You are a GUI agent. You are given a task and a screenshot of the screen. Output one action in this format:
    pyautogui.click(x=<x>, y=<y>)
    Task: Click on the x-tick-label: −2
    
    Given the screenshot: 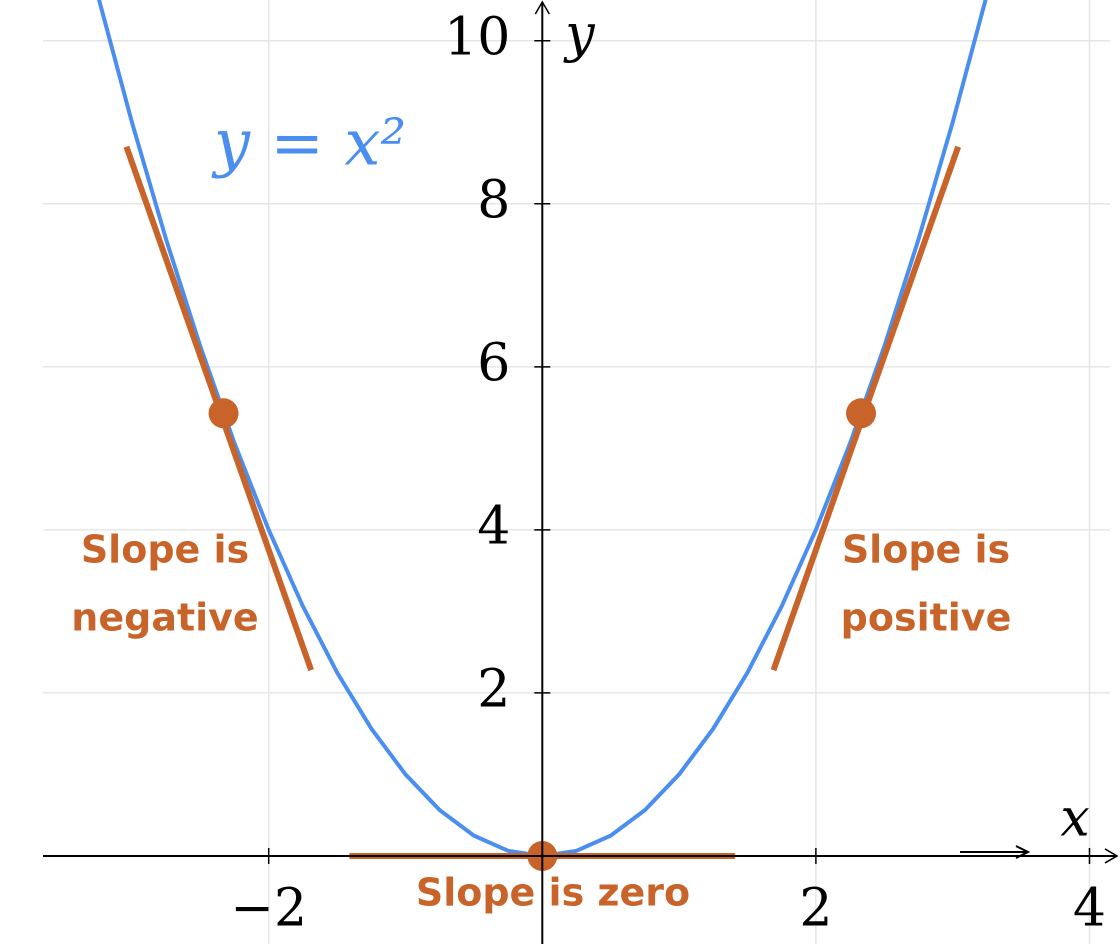 What is the action you would take?
    pyautogui.click(x=268, y=908)
    